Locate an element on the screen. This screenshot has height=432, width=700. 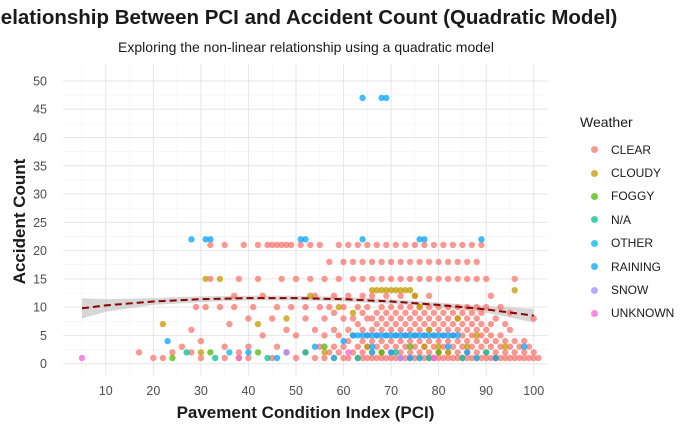
legend-label: SNOW is located at coordinates (630, 290).